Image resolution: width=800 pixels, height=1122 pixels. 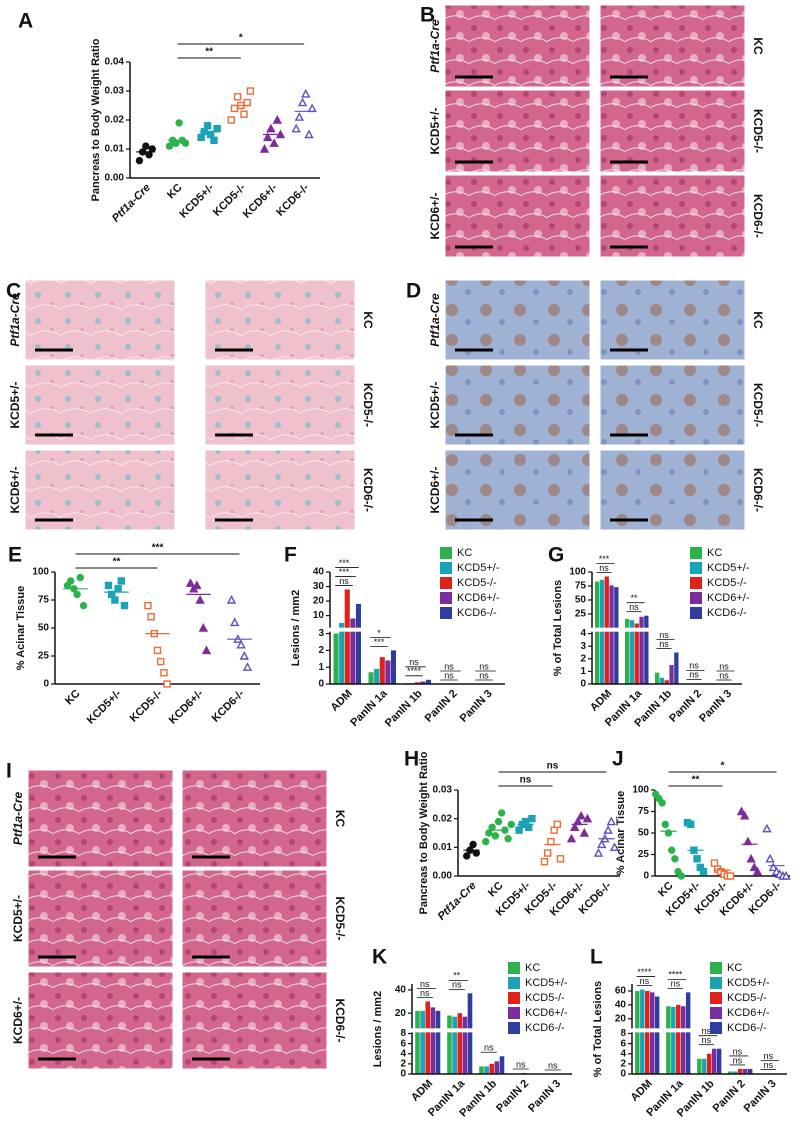 I want to click on x-tick-label: KC, so click(x=666, y=890).